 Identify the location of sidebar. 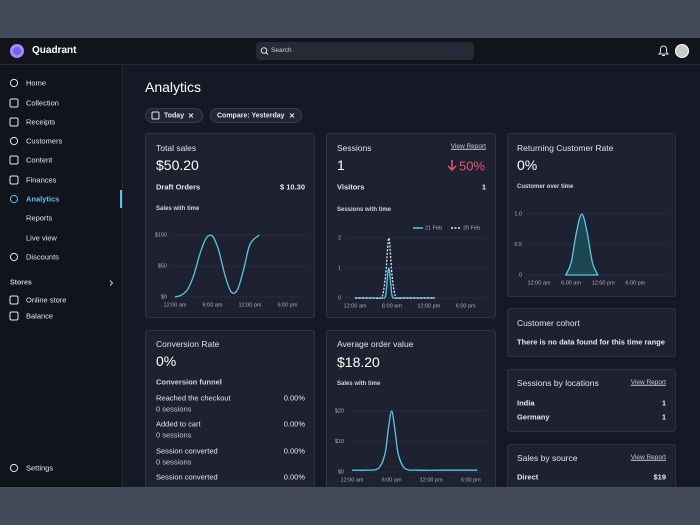
(61, 276).